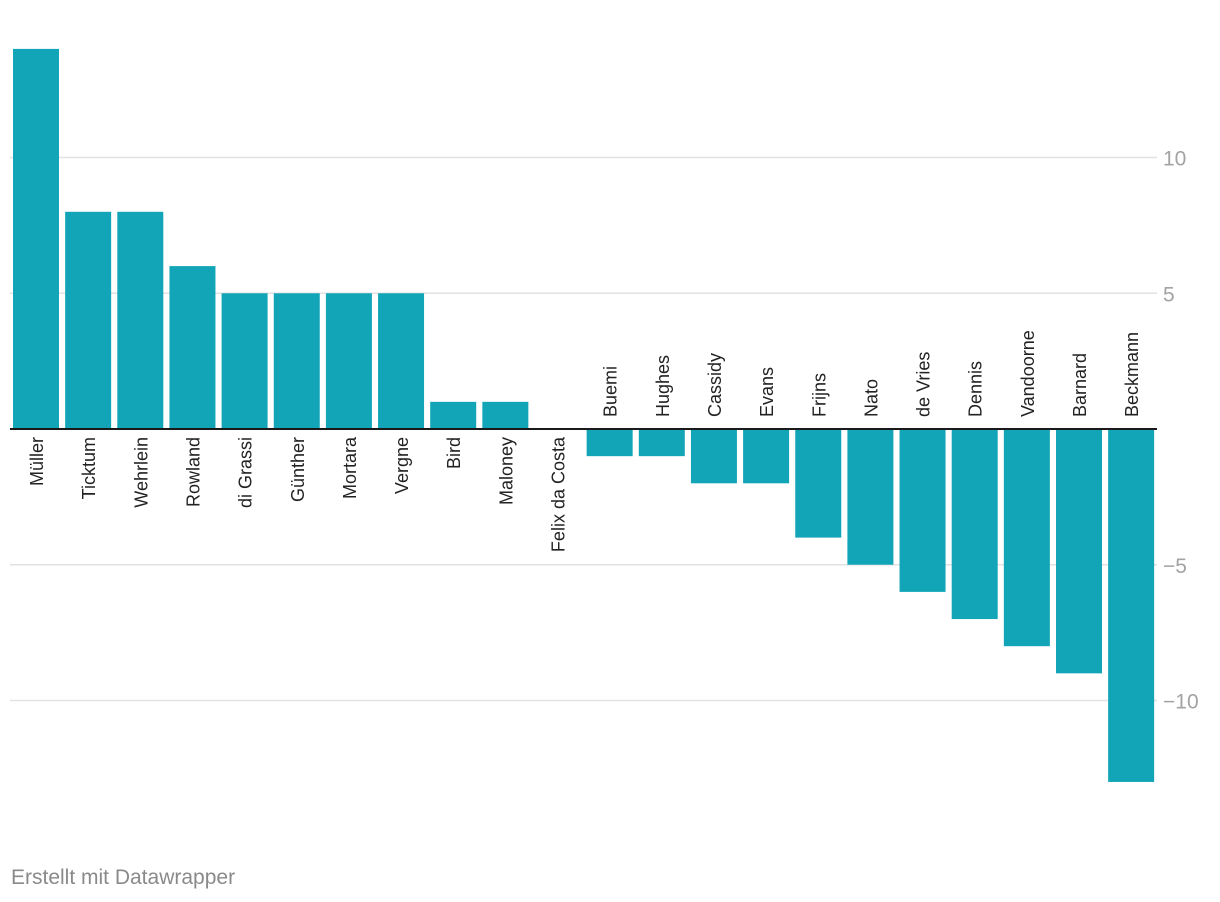 The image size is (1220, 902). What do you see at coordinates (611, 391) in the screenshot?
I see `category-label: Buemi` at bounding box center [611, 391].